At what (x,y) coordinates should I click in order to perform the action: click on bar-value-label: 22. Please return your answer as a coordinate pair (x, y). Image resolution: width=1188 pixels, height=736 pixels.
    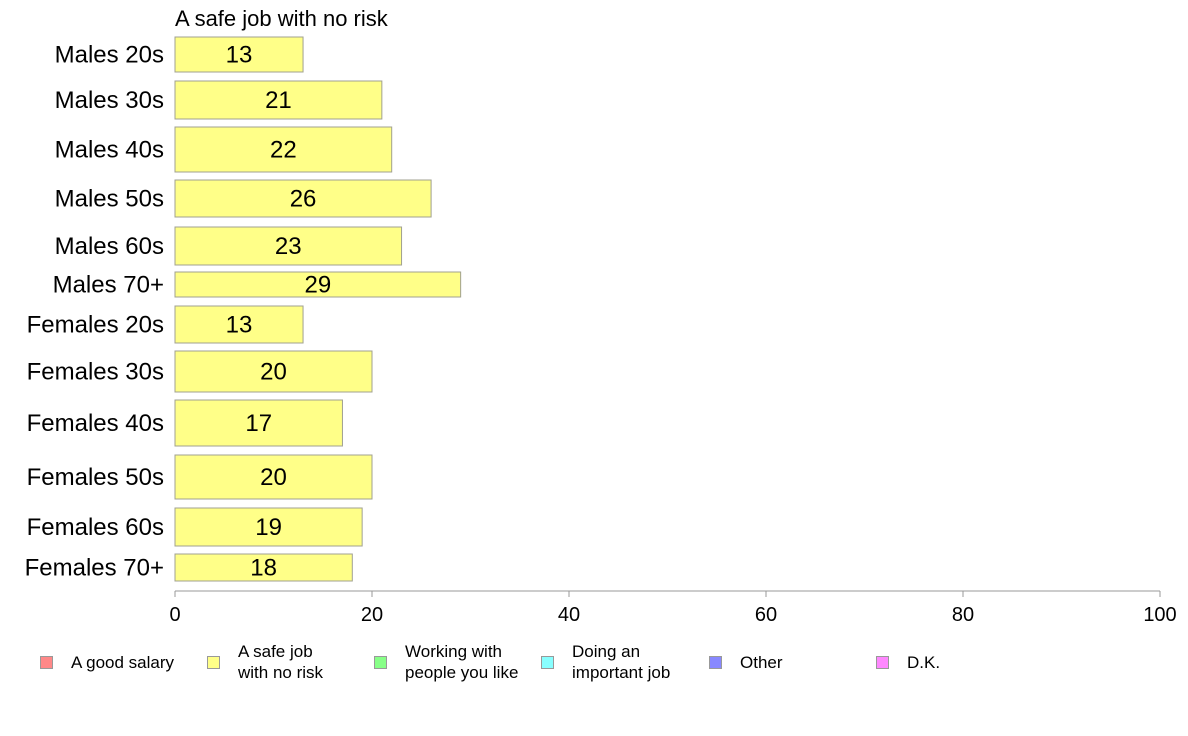
    Looking at the image, I should click on (283, 150).